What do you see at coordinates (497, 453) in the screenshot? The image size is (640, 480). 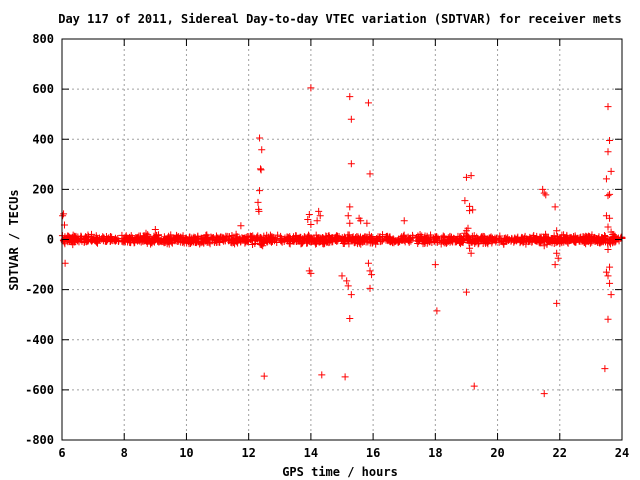 I see `x-tick-label: 20` at bounding box center [497, 453].